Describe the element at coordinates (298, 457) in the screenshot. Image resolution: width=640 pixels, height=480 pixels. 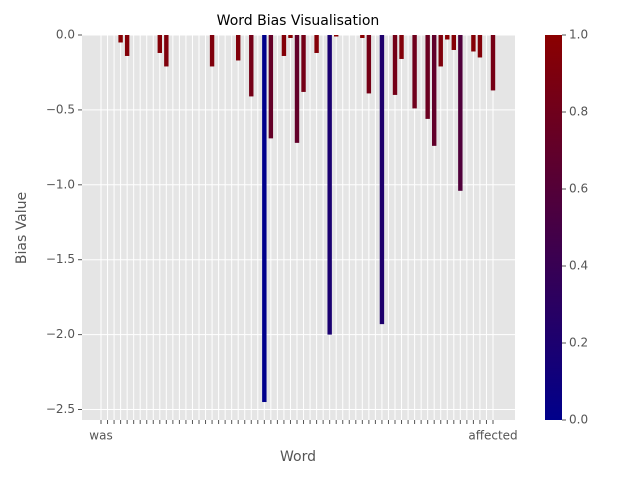
I see `x-axis-label: Word` at that location.